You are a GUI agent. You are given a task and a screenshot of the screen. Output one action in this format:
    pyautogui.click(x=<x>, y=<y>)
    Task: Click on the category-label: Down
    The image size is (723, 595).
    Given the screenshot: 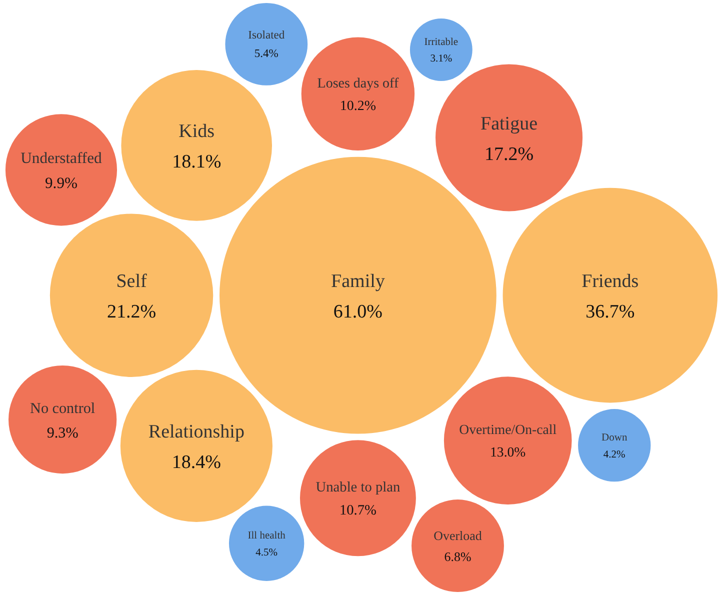 What is the action you would take?
    pyautogui.click(x=615, y=438)
    